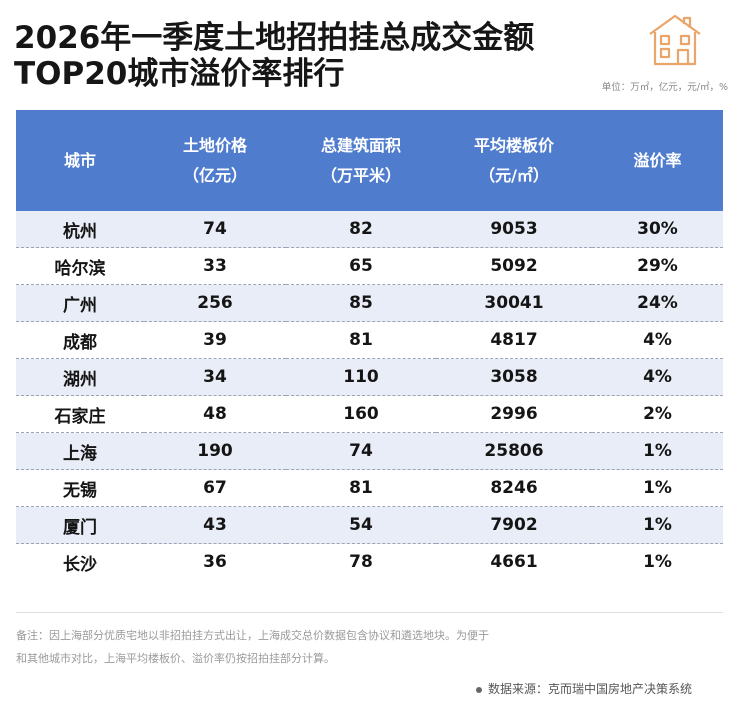 The height and width of the screenshot is (713, 740). What do you see at coordinates (513, 145) in the screenshot?
I see `column-header-label: 平均楼板价` at bounding box center [513, 145].